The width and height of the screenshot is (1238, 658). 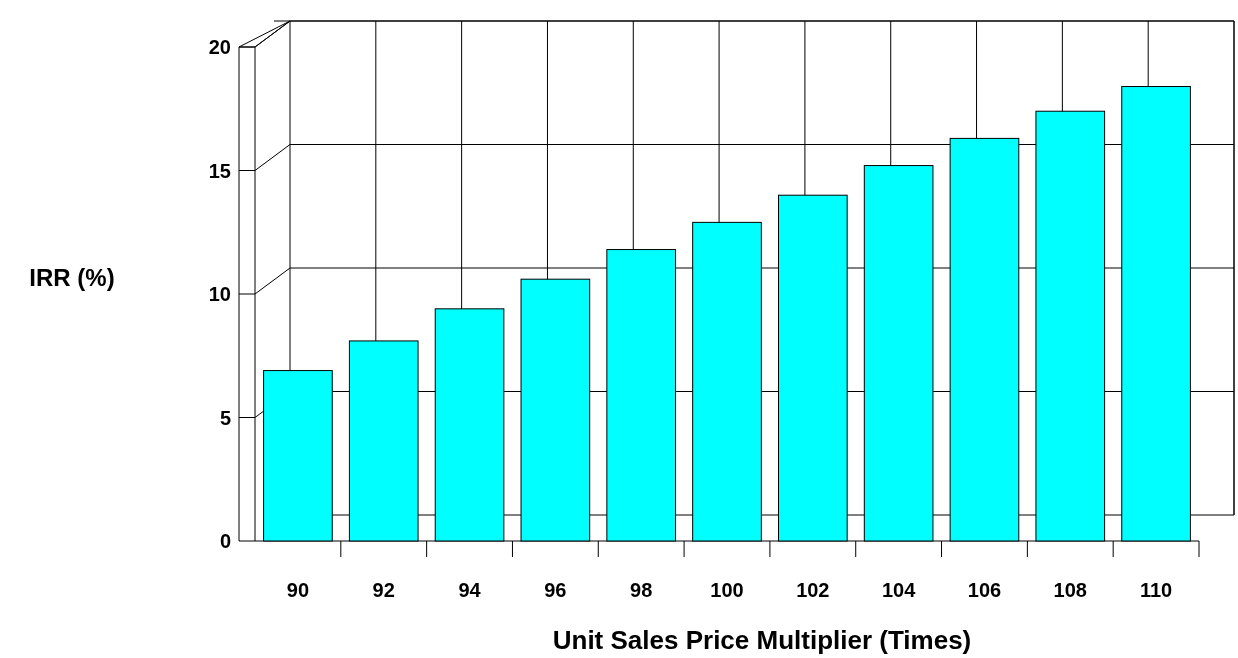 What do you see at coordinates (383, 590) in the screenshot?
I see `x-tick-label: 92` at bounding box center [383, 590].